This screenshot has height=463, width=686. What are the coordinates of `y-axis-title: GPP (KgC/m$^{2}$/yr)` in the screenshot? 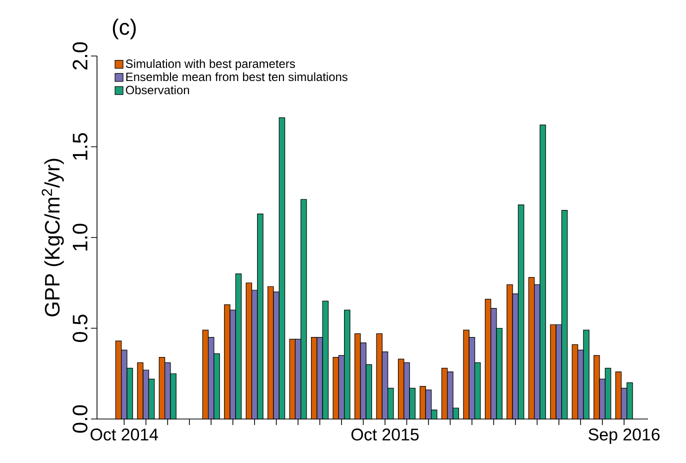 It's located at (53, 237).